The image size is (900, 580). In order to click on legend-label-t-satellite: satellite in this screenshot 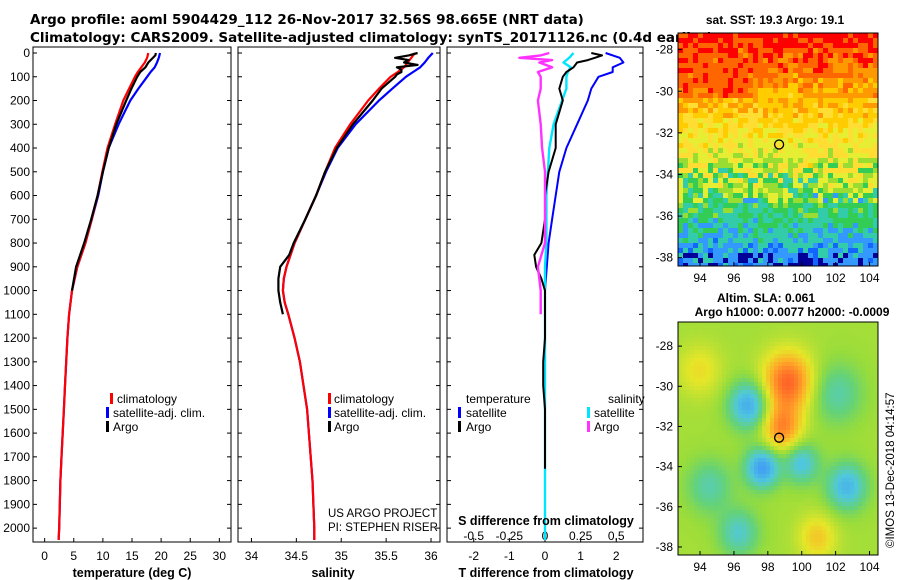, I will do `click(486, 413)`.